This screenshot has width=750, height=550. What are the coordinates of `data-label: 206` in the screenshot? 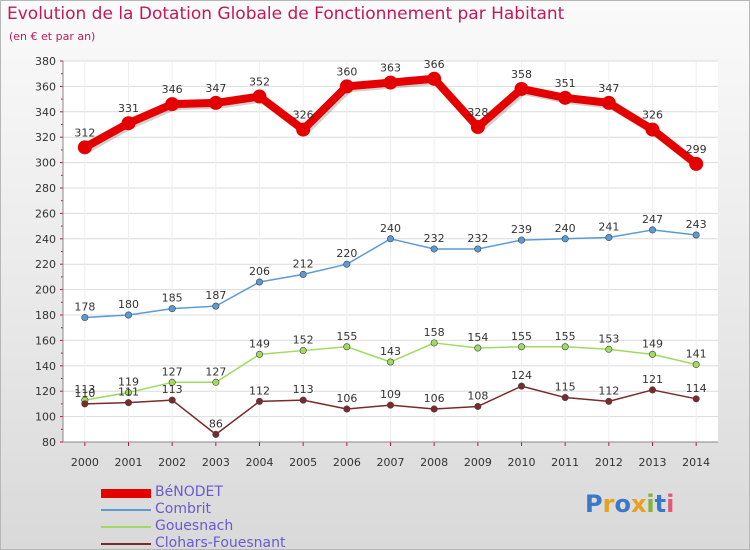 It's located at (259, 271).